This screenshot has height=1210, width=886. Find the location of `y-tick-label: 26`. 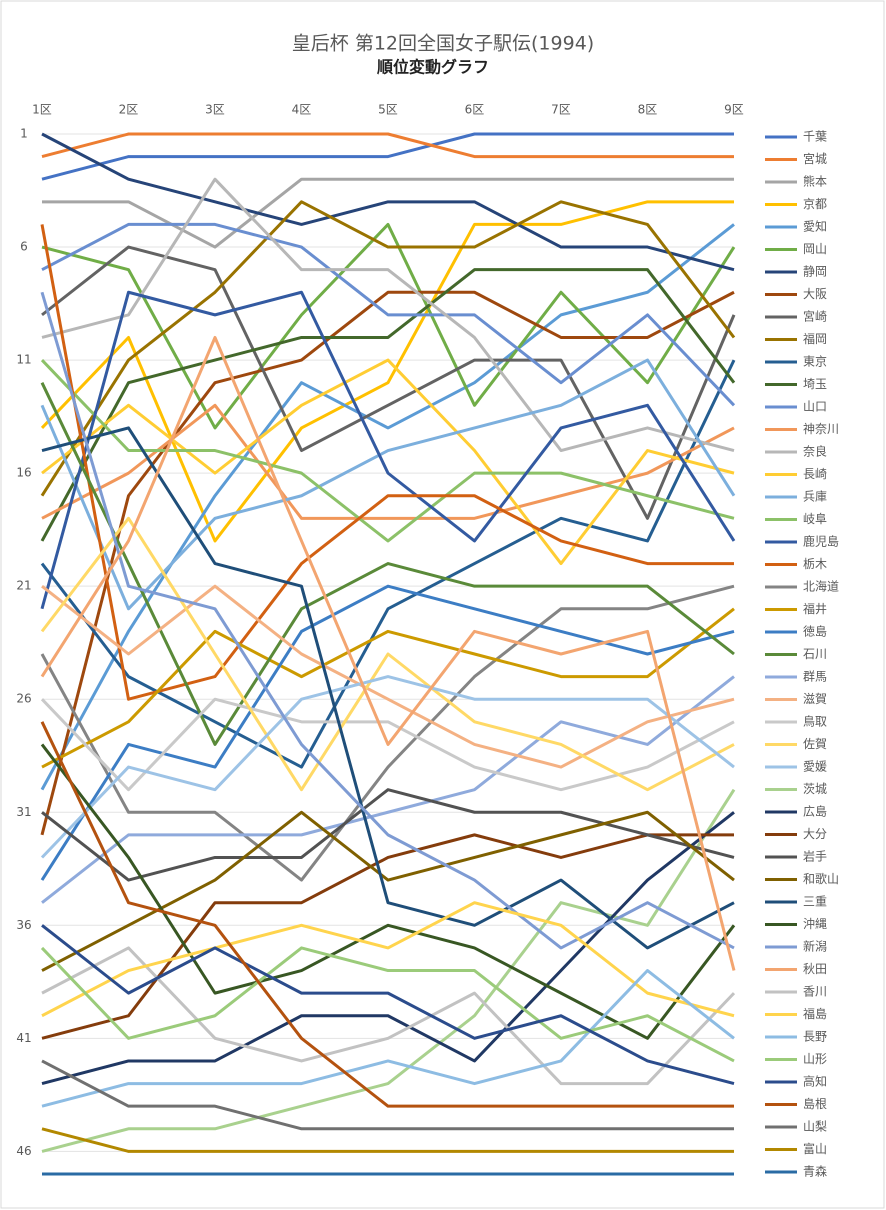

y-tick-label: 26 is located at coordinates (23, 699).